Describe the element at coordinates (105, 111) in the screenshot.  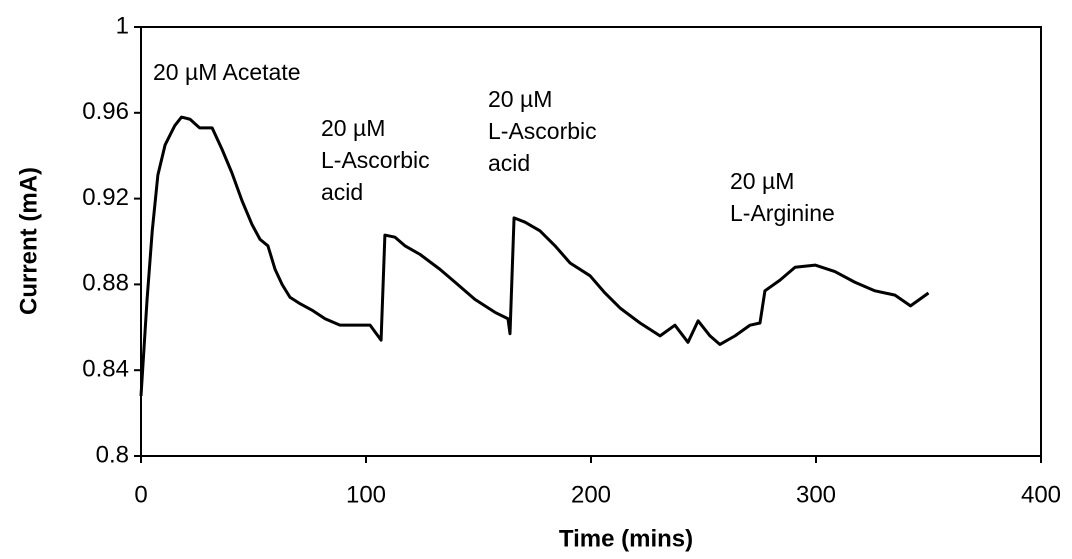
I see `y-tick-label: 0.96` at that location.